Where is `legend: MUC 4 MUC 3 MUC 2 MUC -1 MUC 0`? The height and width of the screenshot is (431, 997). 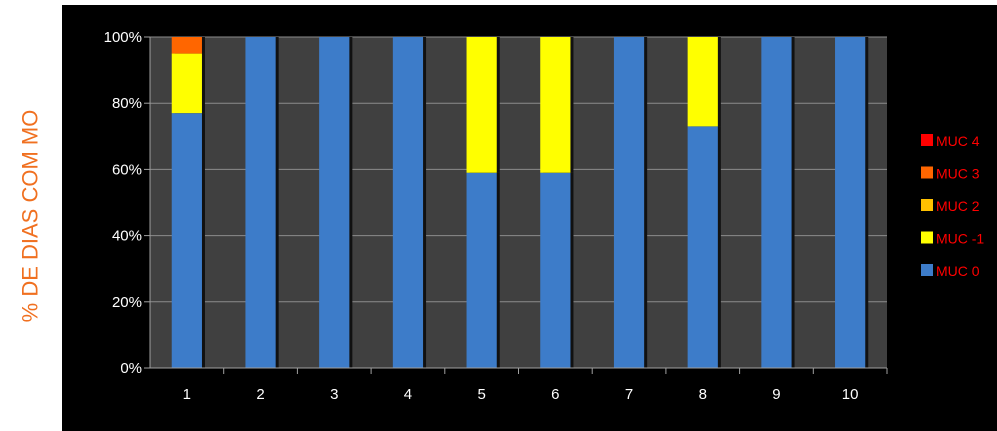
legend: MUC 4 MUC 3 MUC 2 MUC -1 MUC 0 is located at coordinates (952, 206).